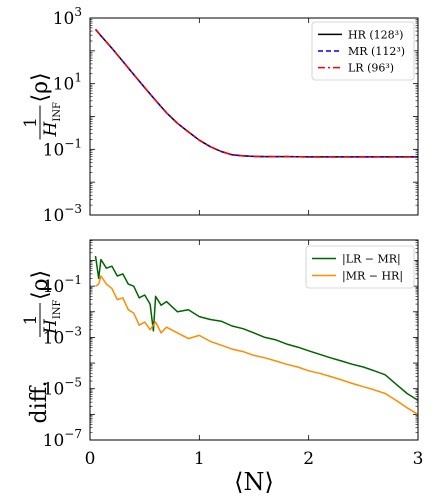 Image resolution: width=432 pixels, height=504 pixels. I want to click on legend-label: LR (96³), so click(371, 68).